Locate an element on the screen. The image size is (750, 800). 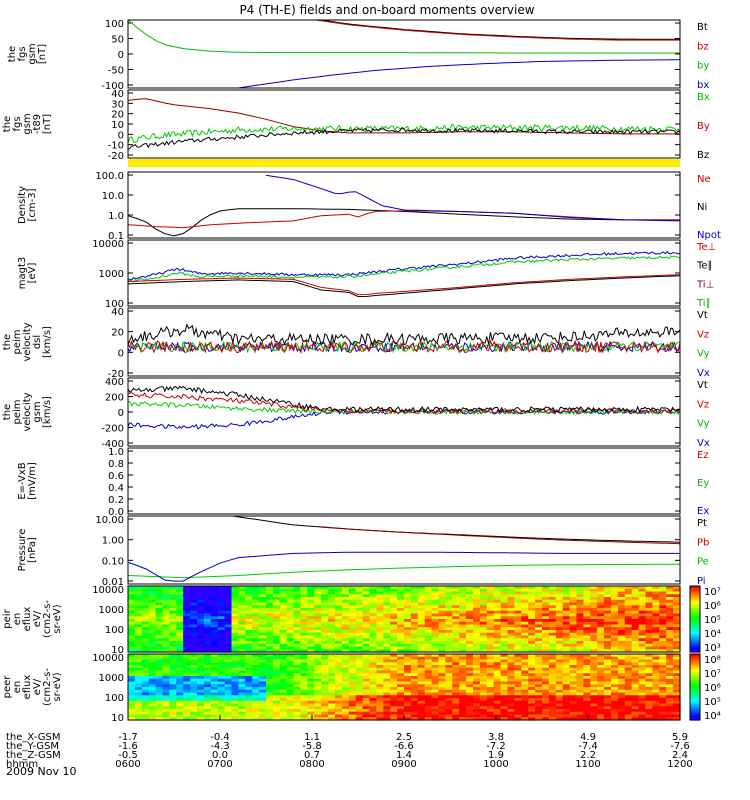
panel-3-ylabel: Density[cm-3] is located at coordinates (27, 205).